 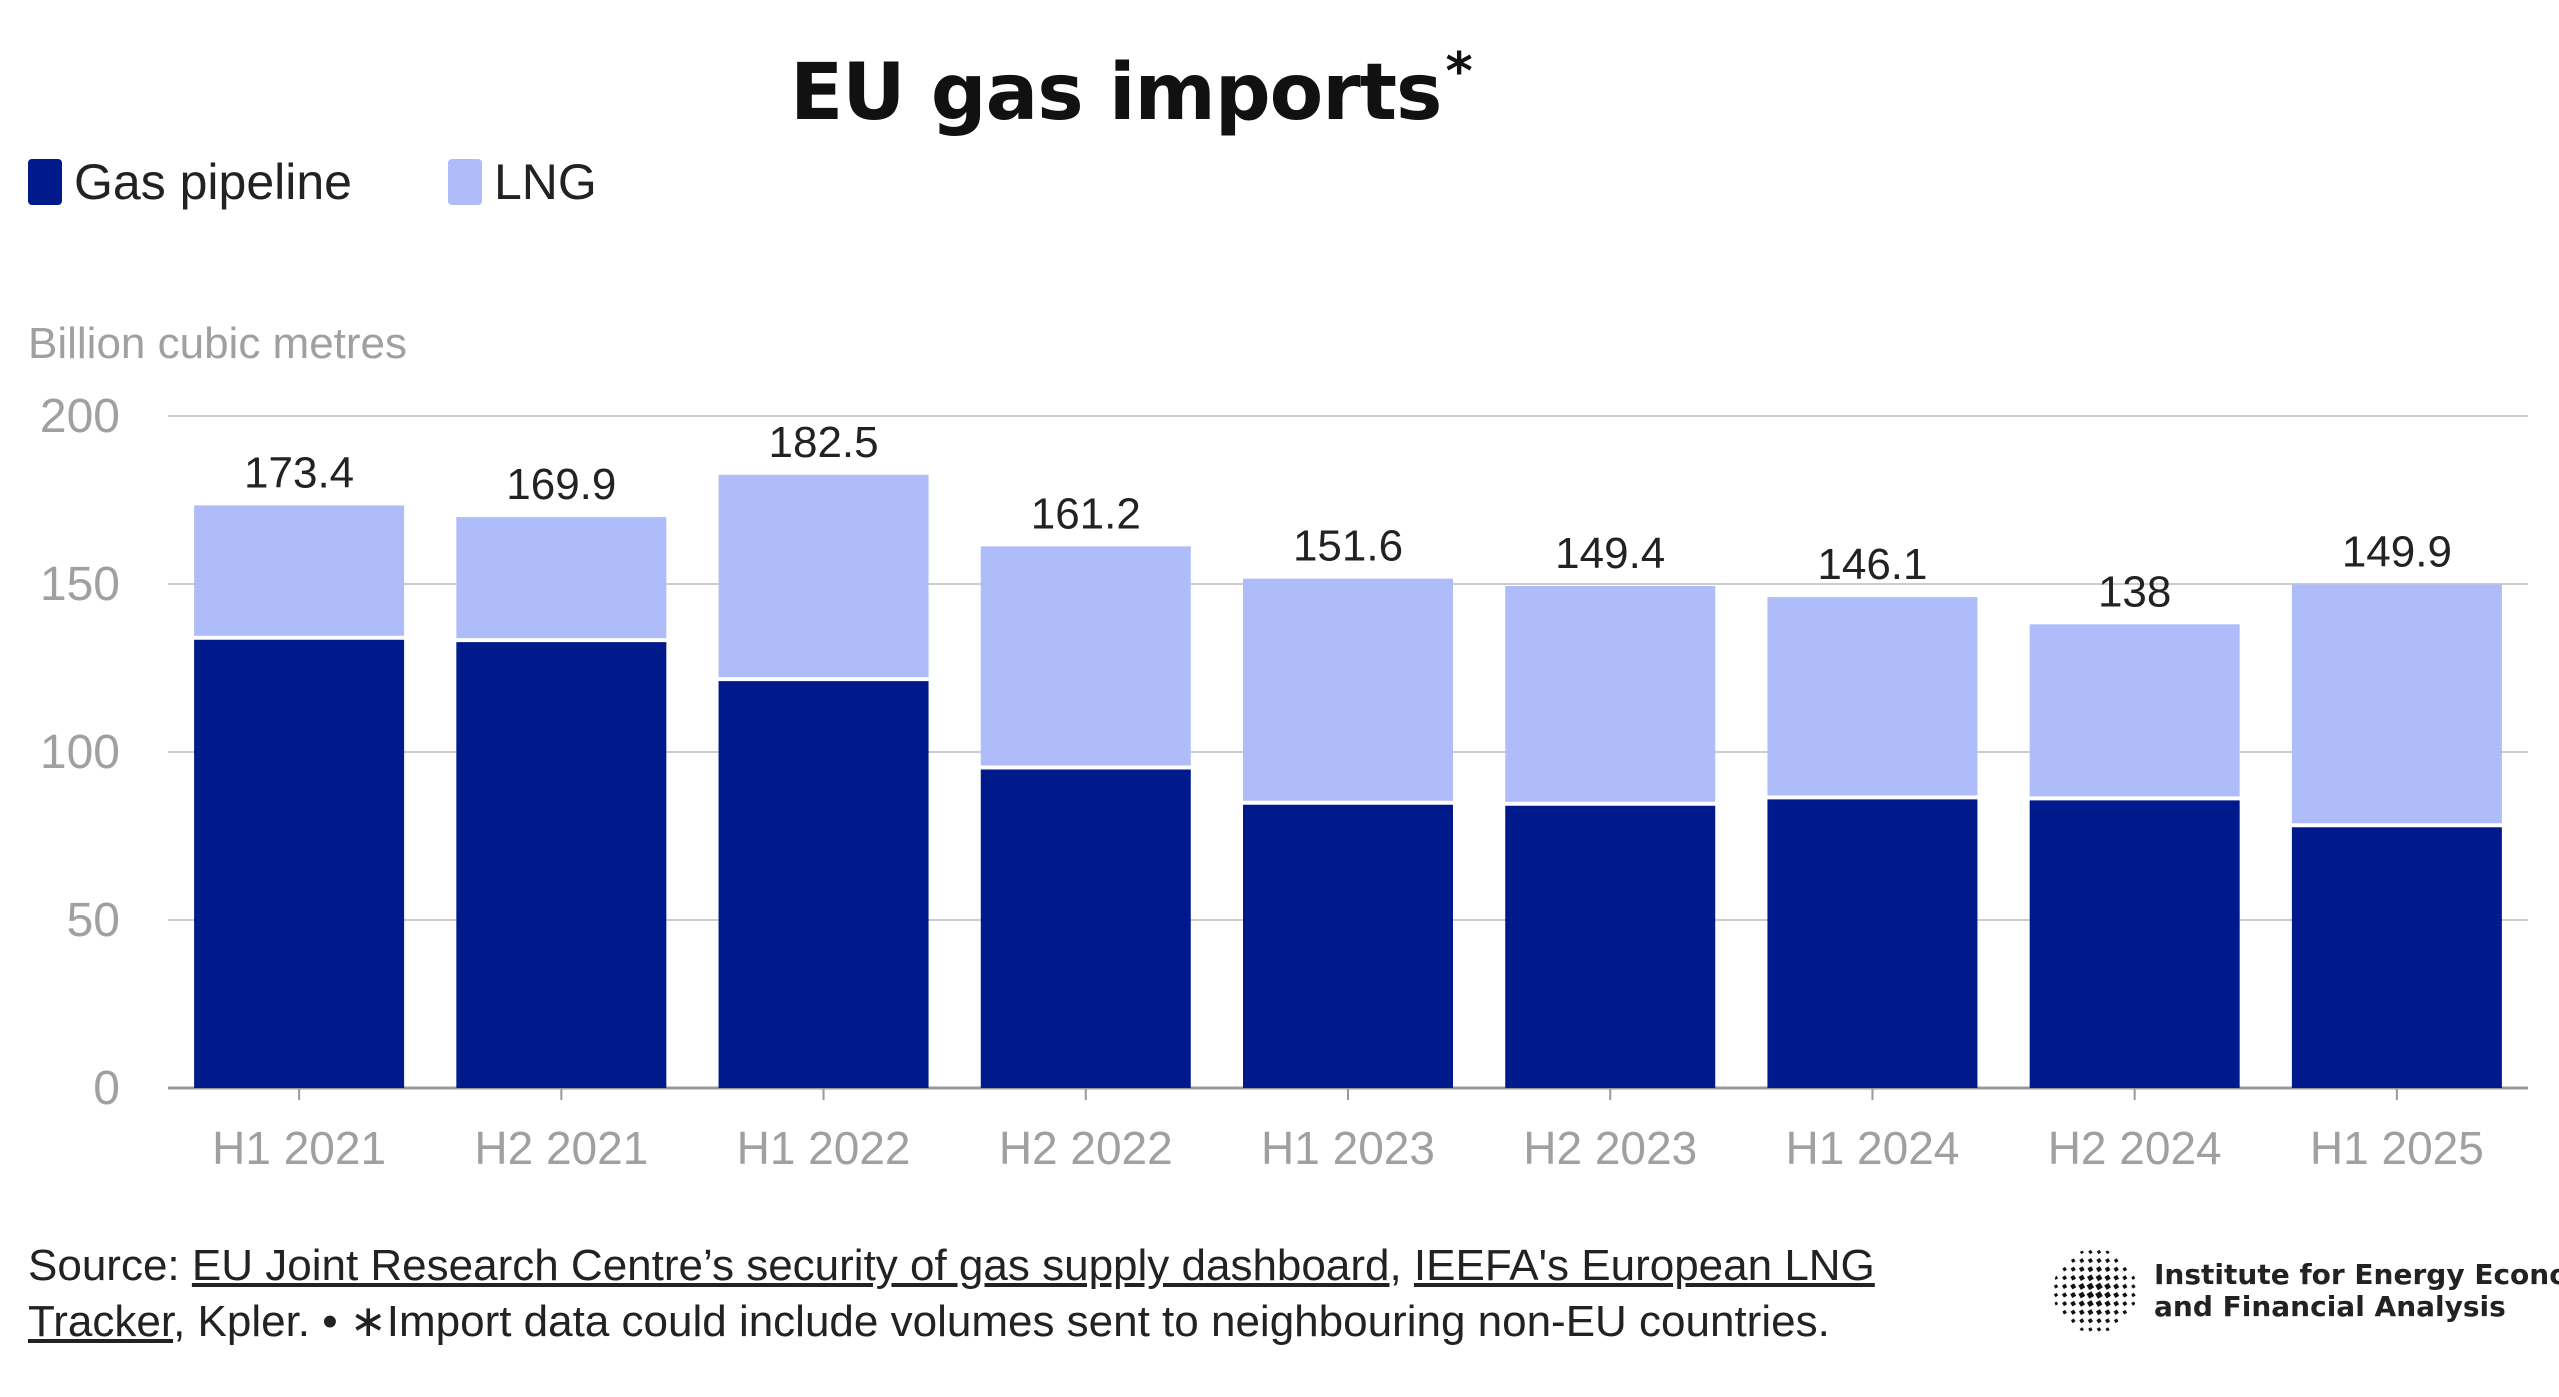 I want to click on x-tick-label-8: H1 2025, so click(x=2397, y=1148).